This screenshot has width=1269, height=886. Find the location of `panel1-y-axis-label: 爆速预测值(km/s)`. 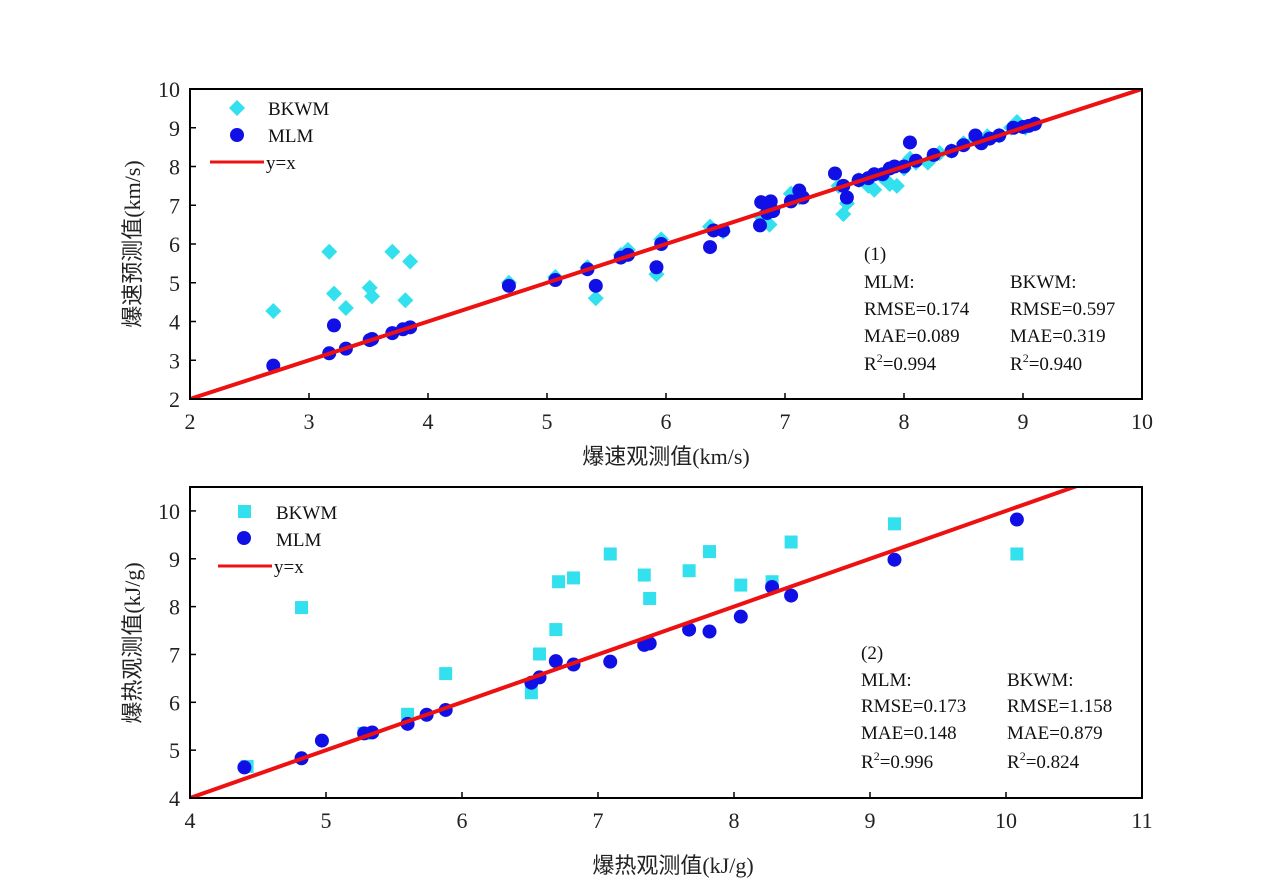

panel1-y-axis-label: 爆速预测值(km/s) is located at coordinates (132, 243).